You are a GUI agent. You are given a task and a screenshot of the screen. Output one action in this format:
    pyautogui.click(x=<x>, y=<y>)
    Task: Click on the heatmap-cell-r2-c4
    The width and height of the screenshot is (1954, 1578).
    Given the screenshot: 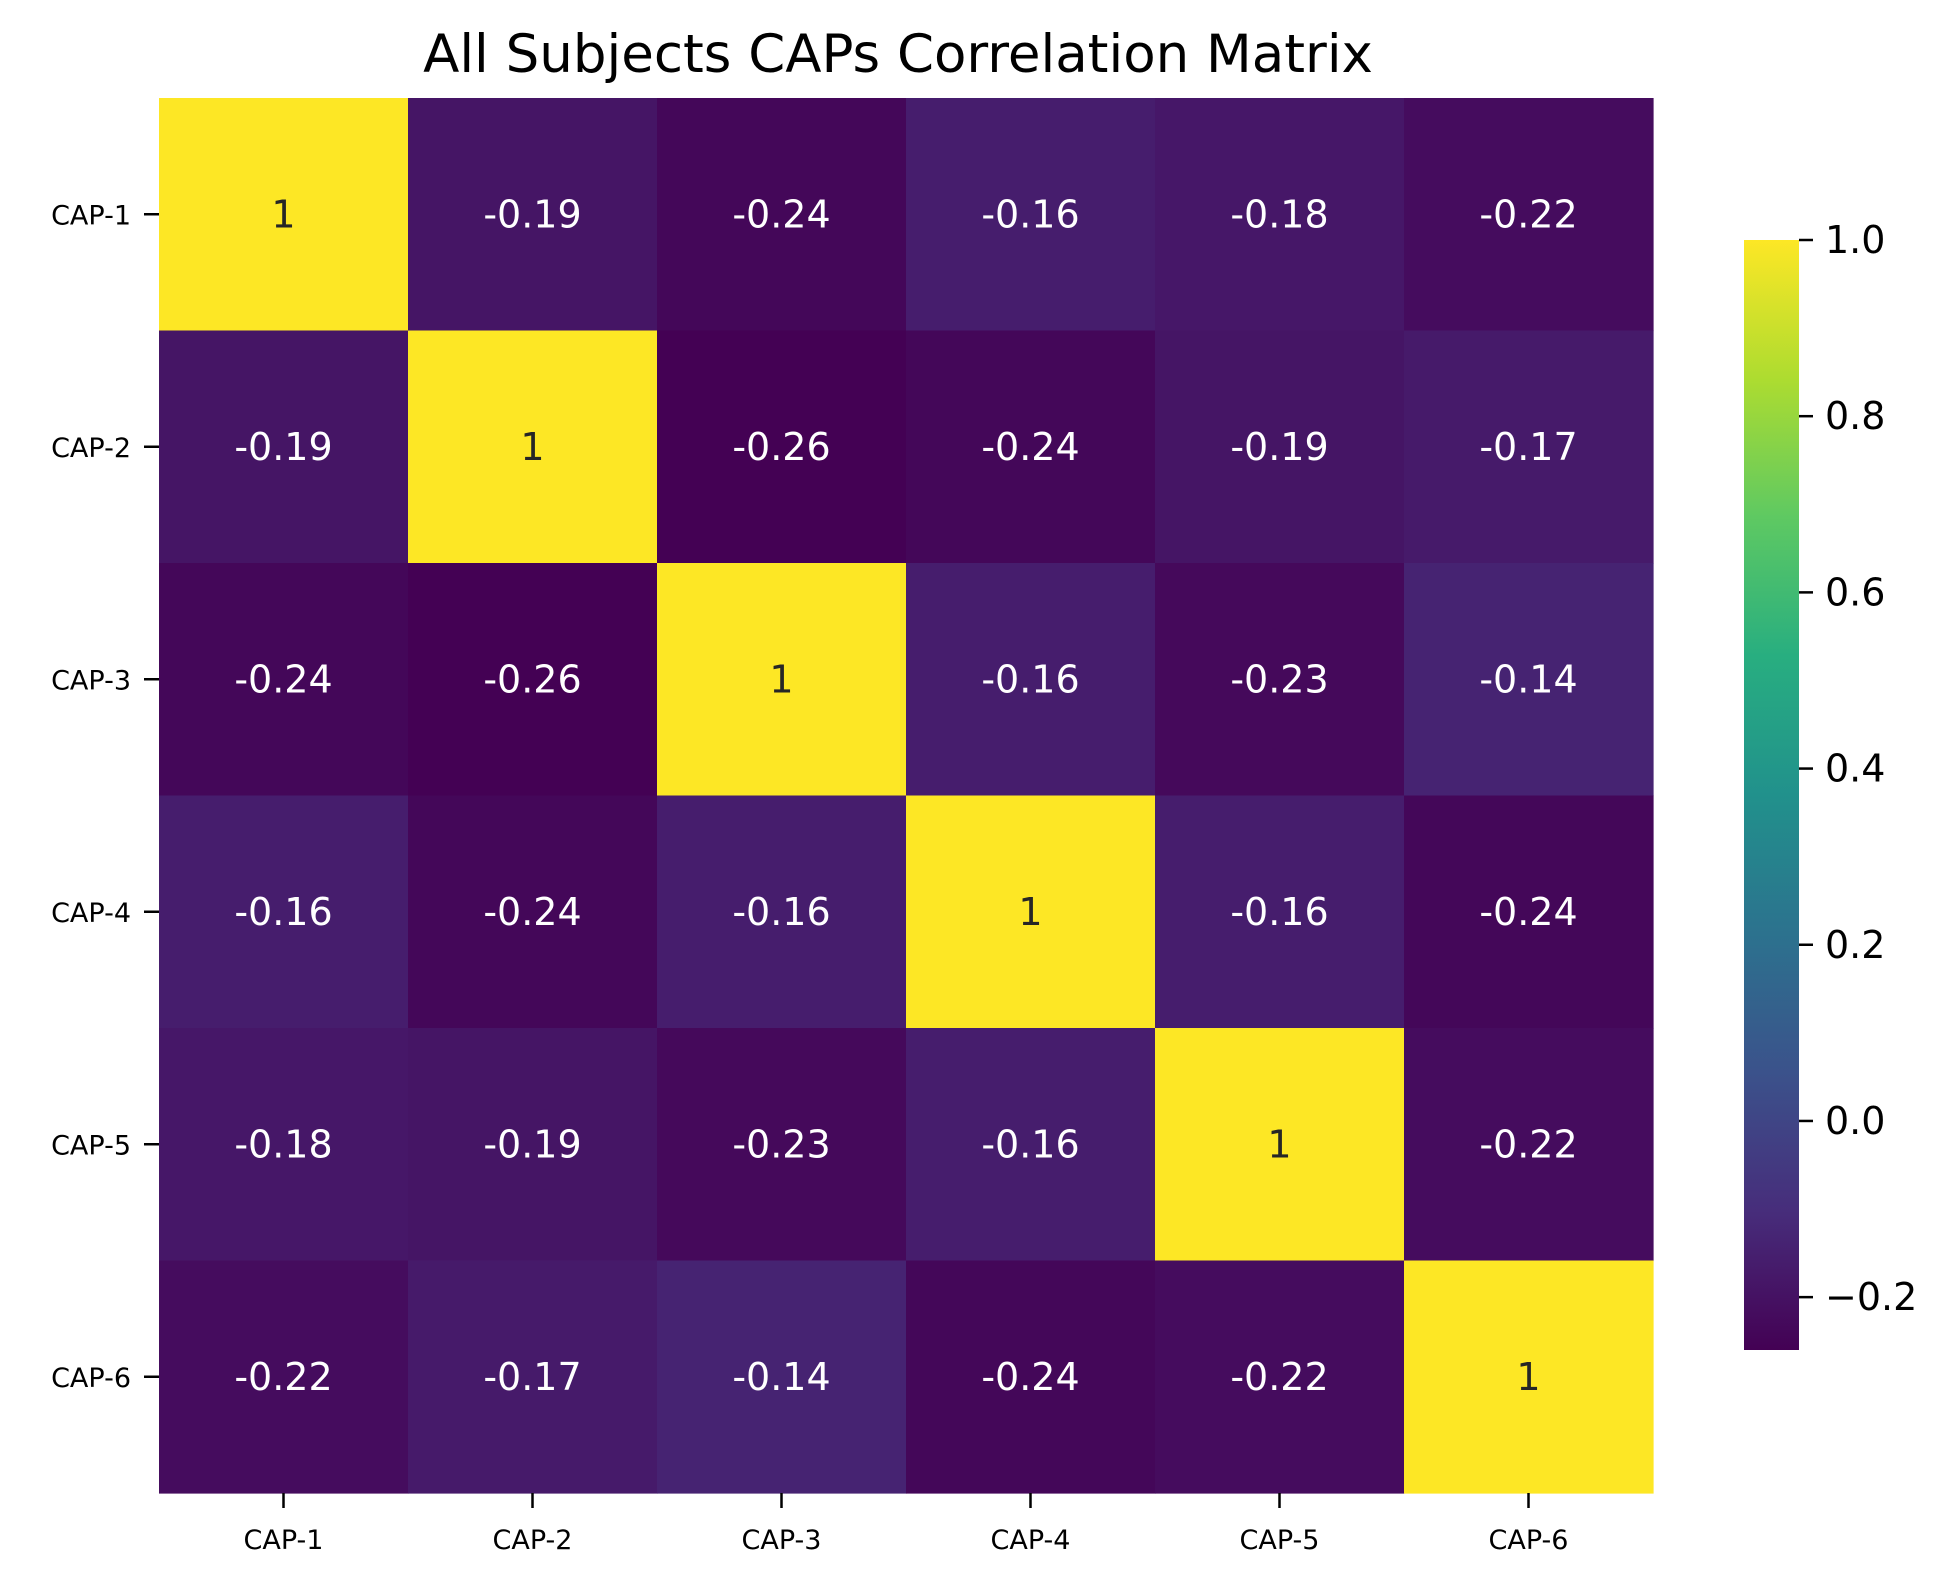 What is the action you would take?
    pyautogui.click(x=1031, y=447)
    